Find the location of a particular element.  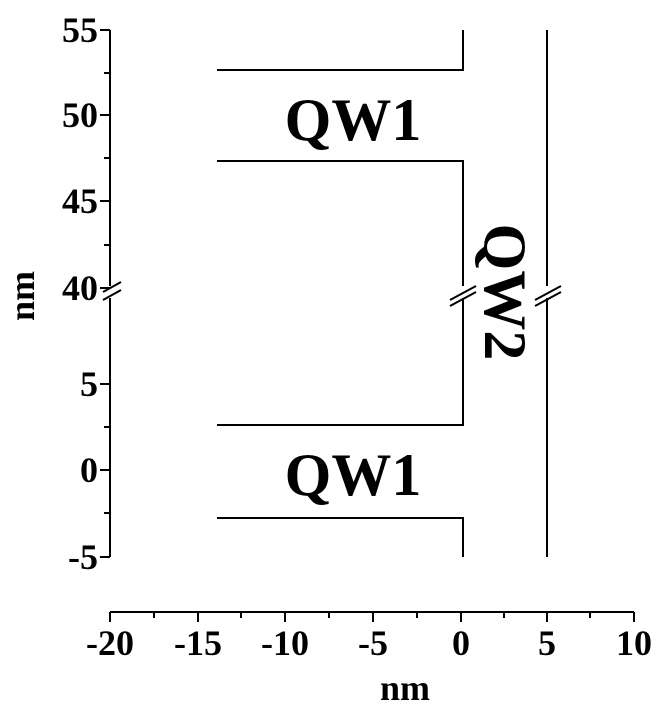

y-axis: -5 0 5 40 45 50 55 nm is located at coordinates (62, 293).